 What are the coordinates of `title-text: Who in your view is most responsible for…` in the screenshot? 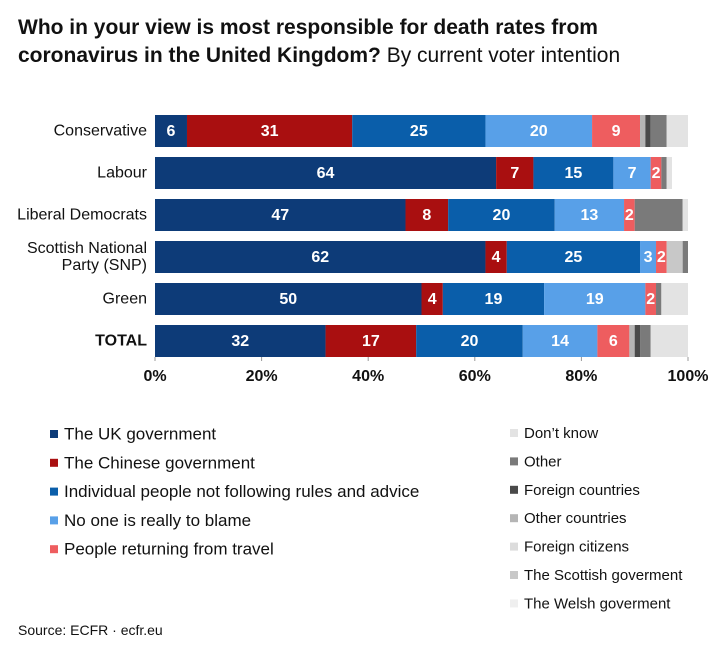 It's located at (308, 41).